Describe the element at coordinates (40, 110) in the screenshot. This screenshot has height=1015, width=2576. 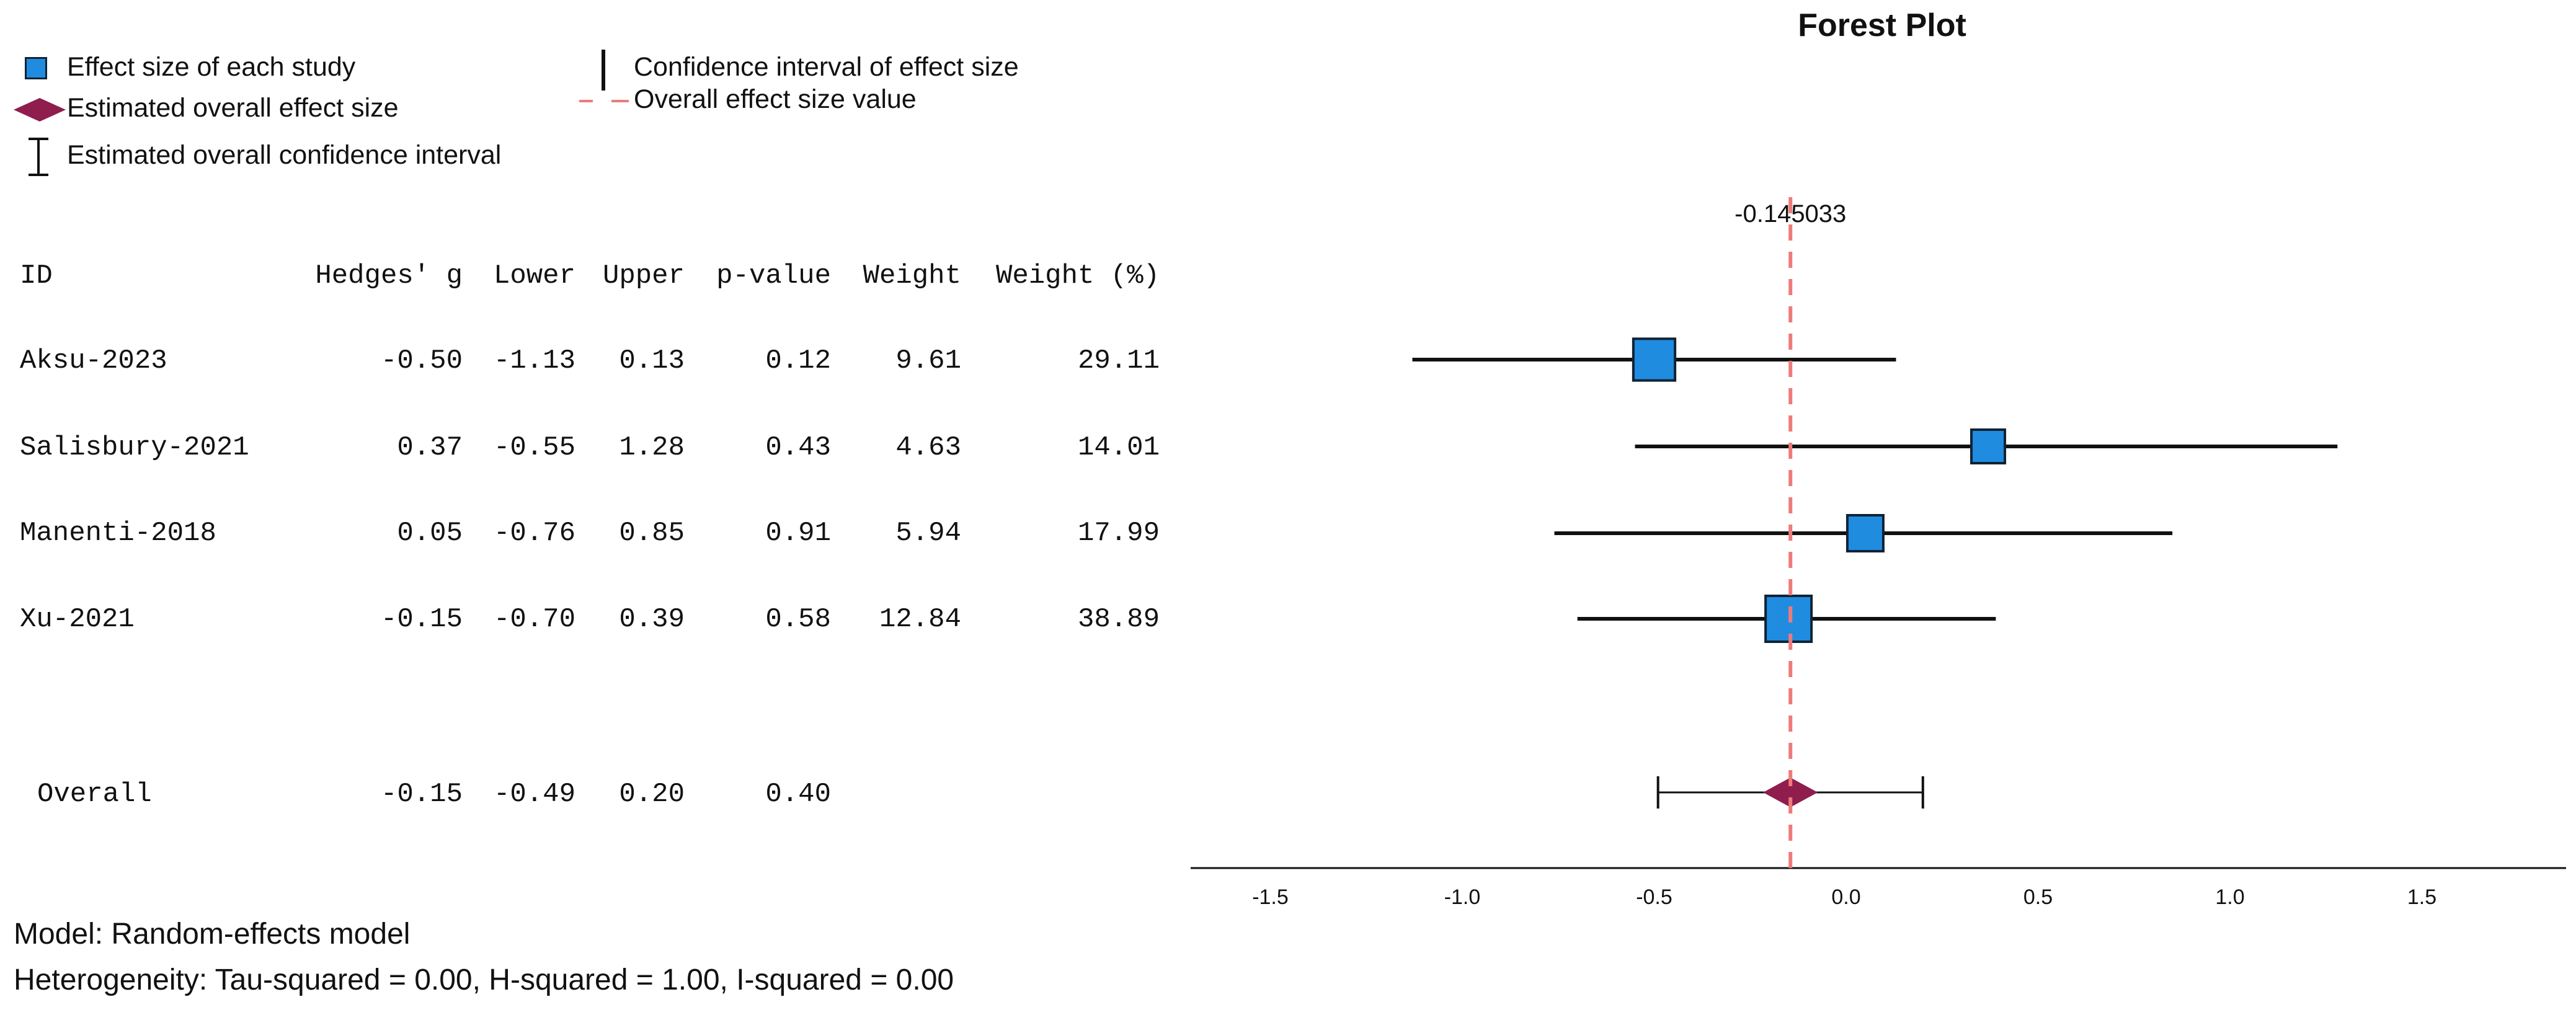
I see `diamond-legend-icon` at that location.